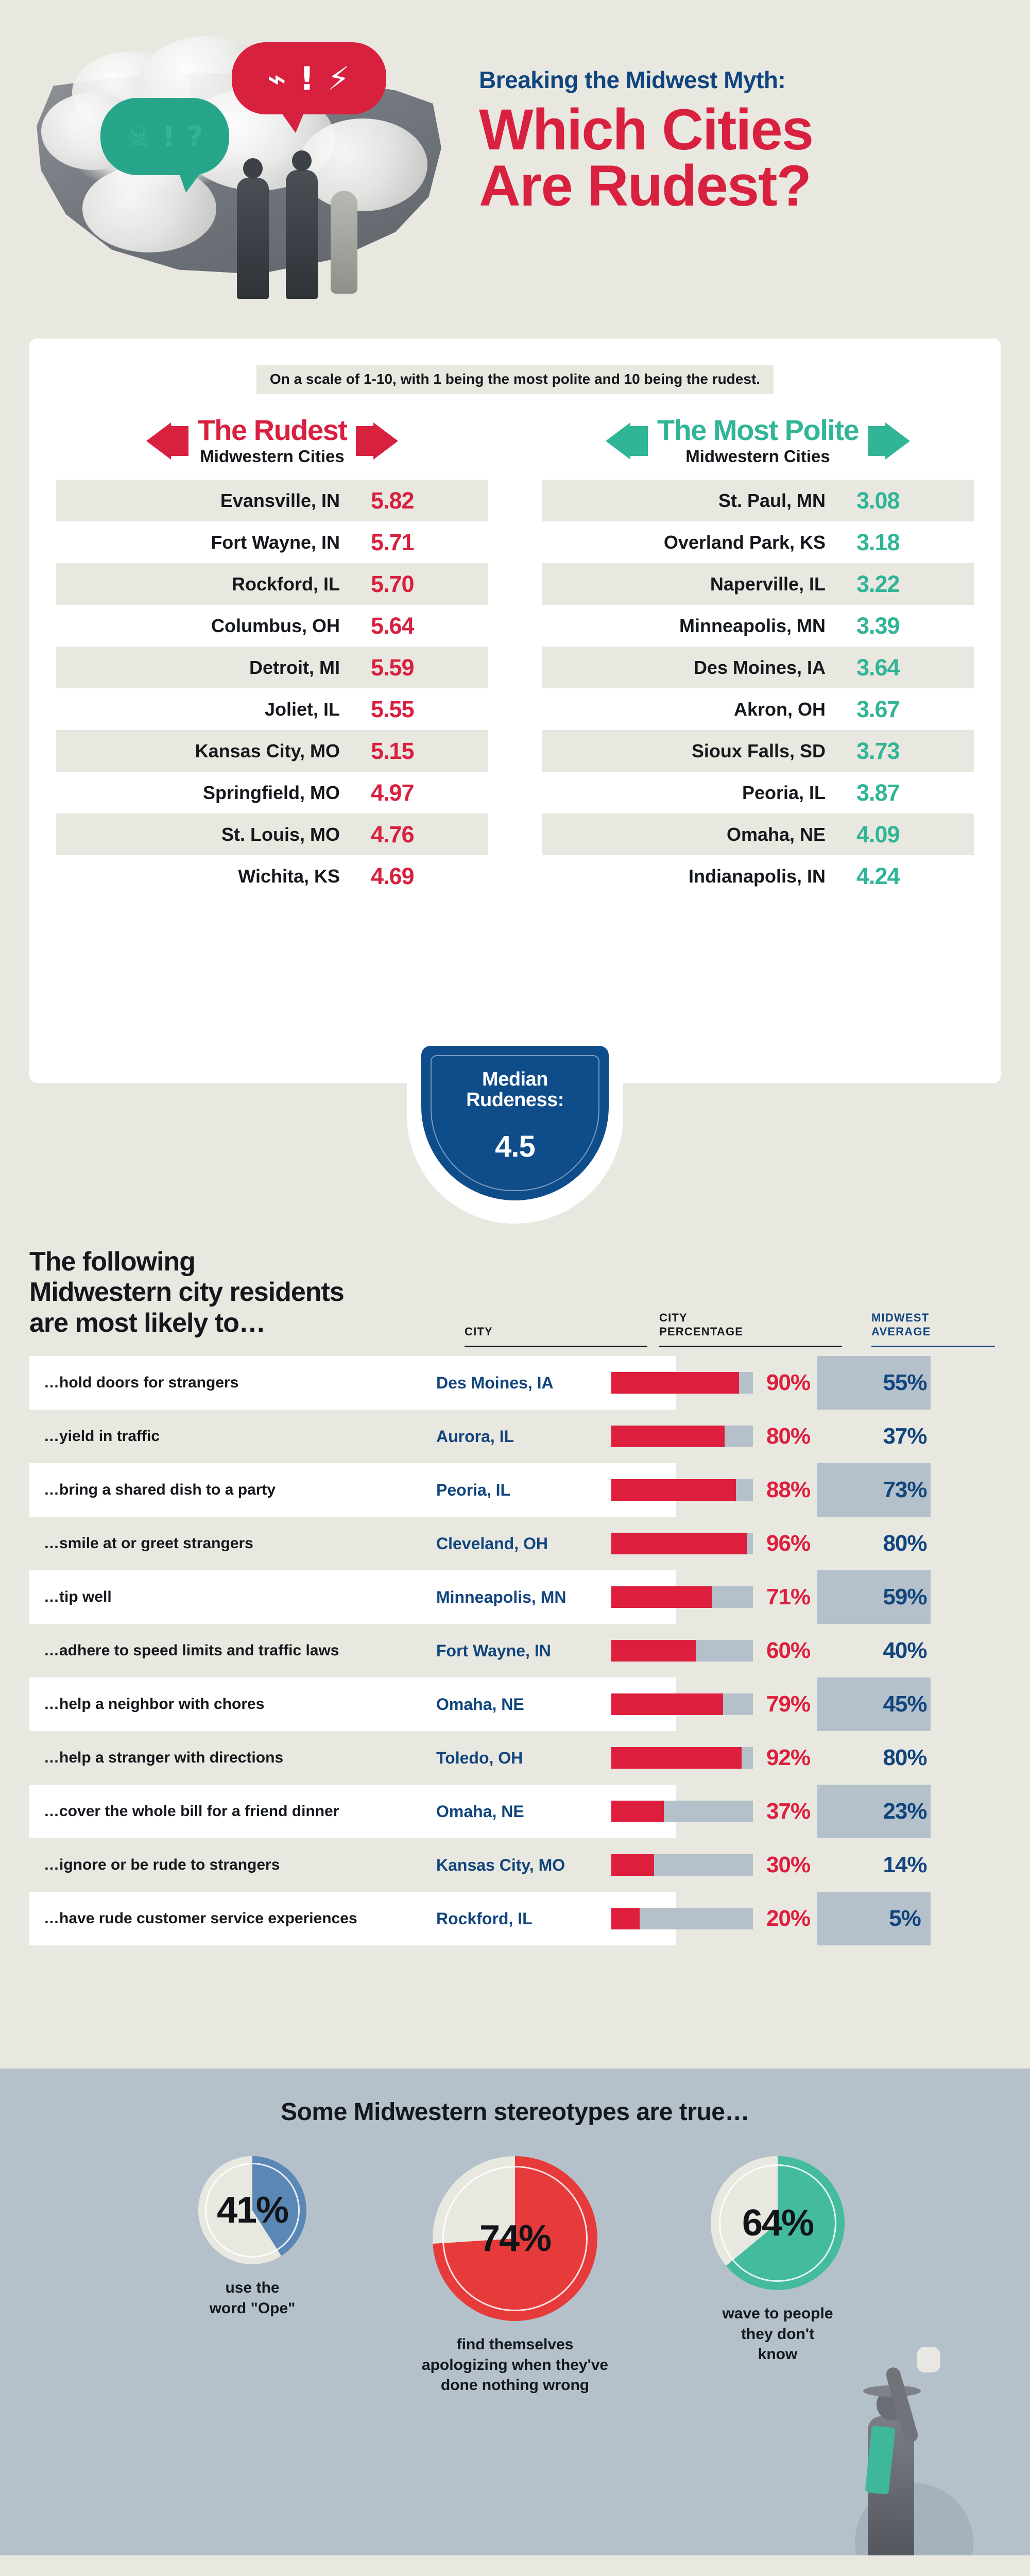 Image resolution: width=1030 pixels, height=2576 pixels. Describe the element at coordinates (515, 1079) in the screenshot. I see `badge-label-line1: Median` at that location.